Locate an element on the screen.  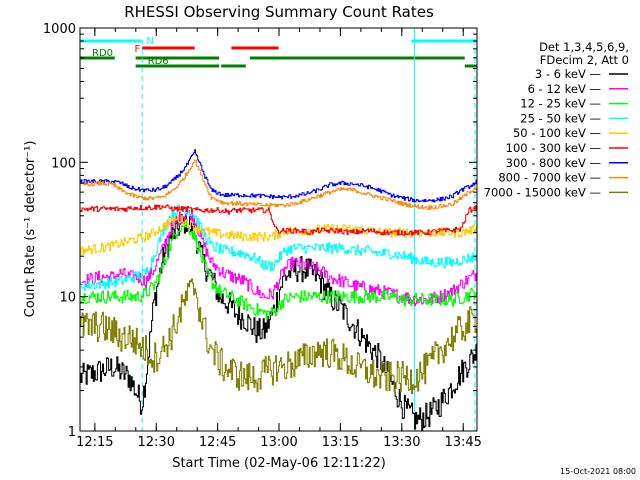
legend-label-3-6keV: 3 - 6 keV — is located at coordinates (568, 74).